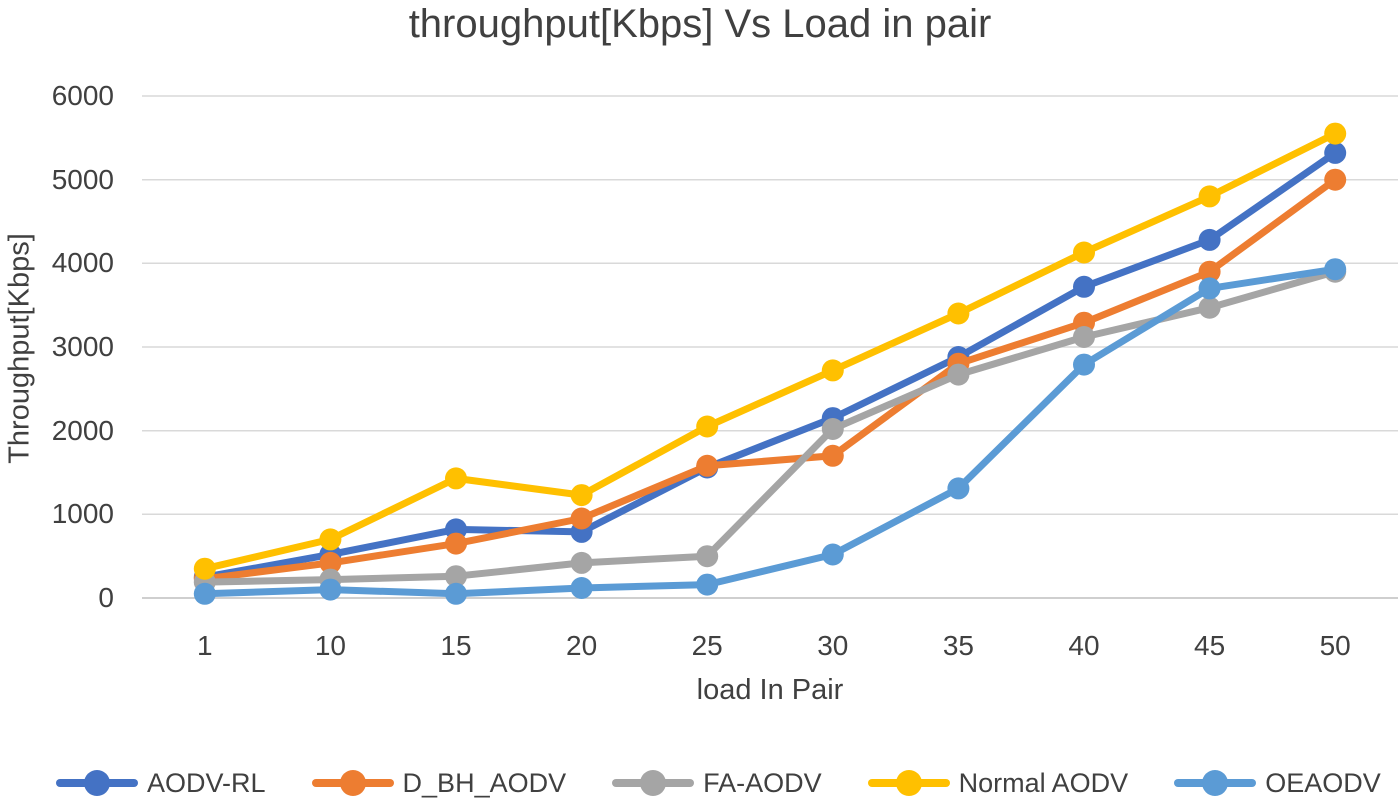 The image size is (1400, 809). I want to click on legend-item-aodv-rl: AODV-RL, so click(161, 783).